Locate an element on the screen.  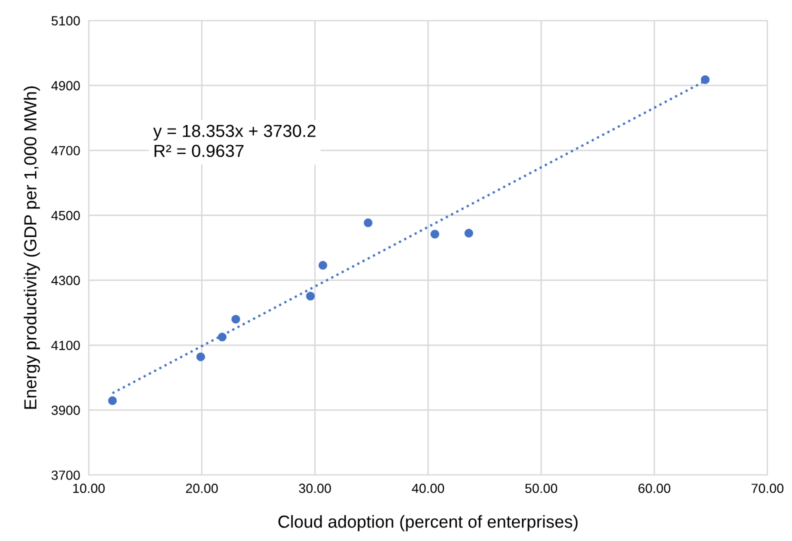
x-tick-label: 30.00 is located at coordinates (314, 489).